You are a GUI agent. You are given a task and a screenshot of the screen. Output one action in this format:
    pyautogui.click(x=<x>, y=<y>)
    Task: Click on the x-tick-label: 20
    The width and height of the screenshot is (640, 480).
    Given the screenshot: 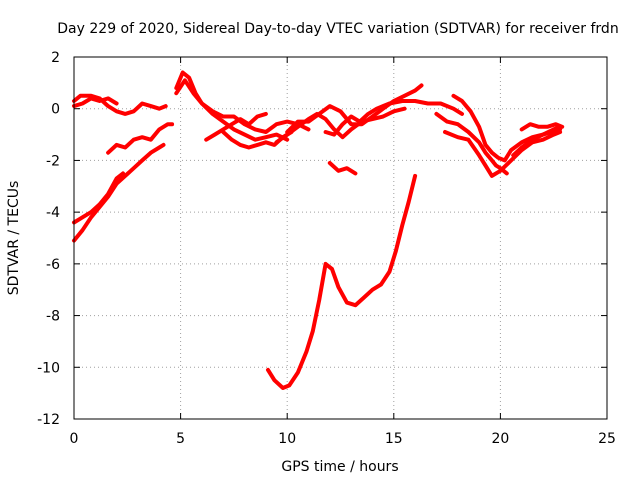 What is the action you would take?
    pyautogui.click(x=500, y=439)
    